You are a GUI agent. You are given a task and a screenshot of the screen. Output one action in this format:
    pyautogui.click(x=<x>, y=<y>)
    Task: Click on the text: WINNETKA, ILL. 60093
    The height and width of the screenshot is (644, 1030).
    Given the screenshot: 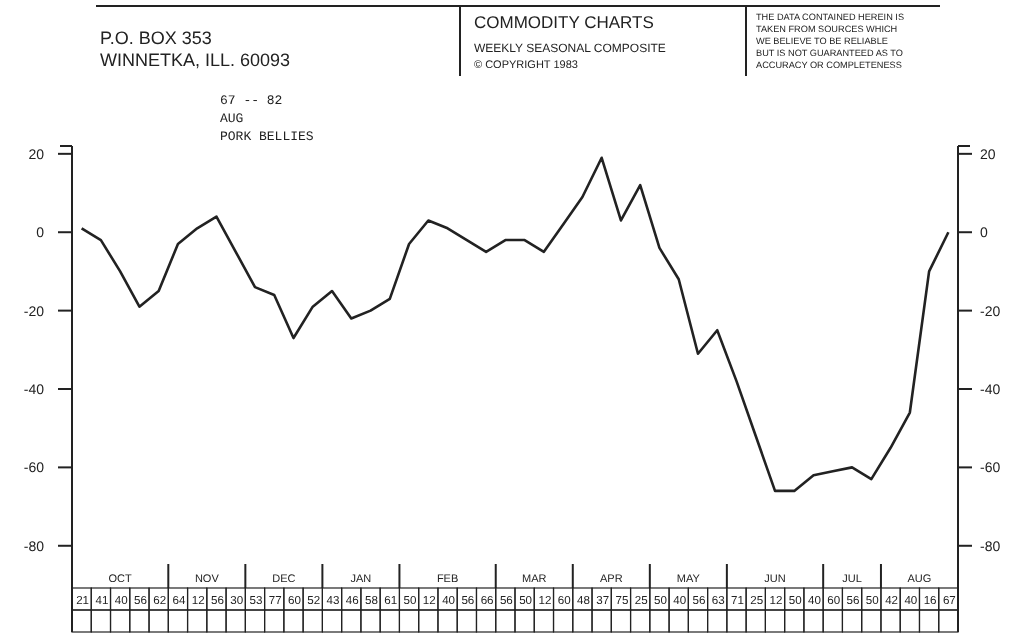 What is the action you would take?
    pyautogui.click(x=195, y=60)
    